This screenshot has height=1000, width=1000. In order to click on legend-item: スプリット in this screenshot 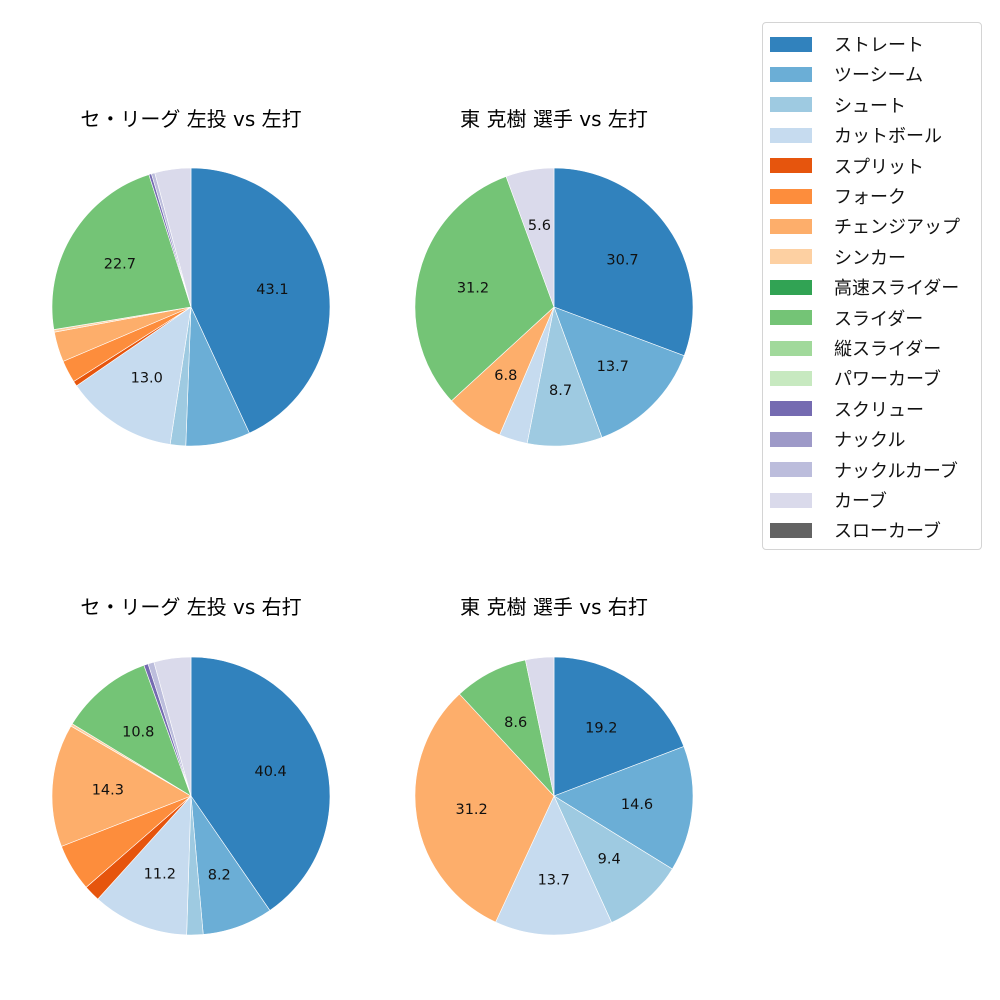, I will do `click(847, 166)`.